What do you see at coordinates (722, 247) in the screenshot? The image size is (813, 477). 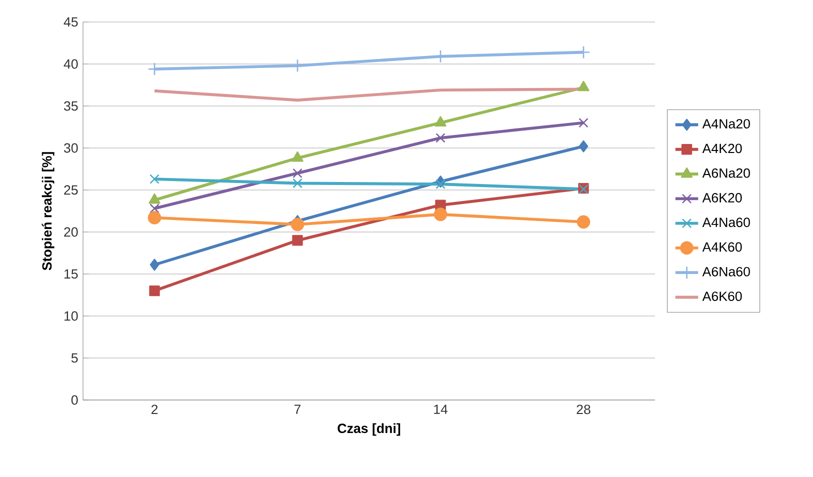 I see `legend-label: A4K60` at bounding box center [722, 247].